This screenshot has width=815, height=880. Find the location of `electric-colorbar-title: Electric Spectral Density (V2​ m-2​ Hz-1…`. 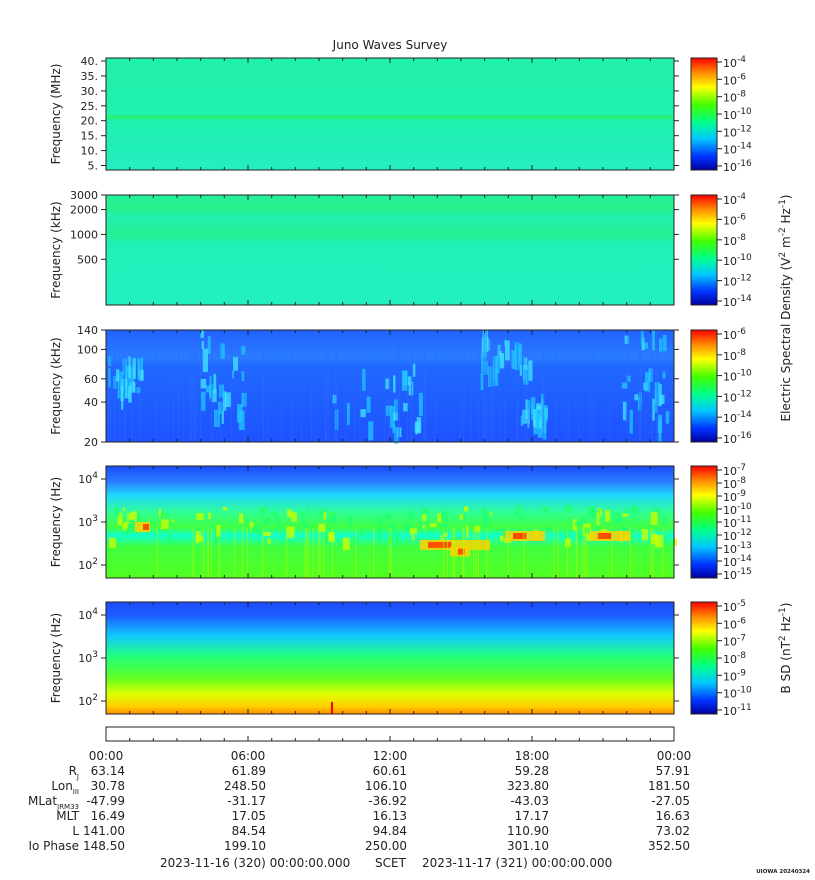

electric-colorbar-title: Electric Spectral Density (V2​ m-2​ Hz-1… is located at coordinates (785, 307).